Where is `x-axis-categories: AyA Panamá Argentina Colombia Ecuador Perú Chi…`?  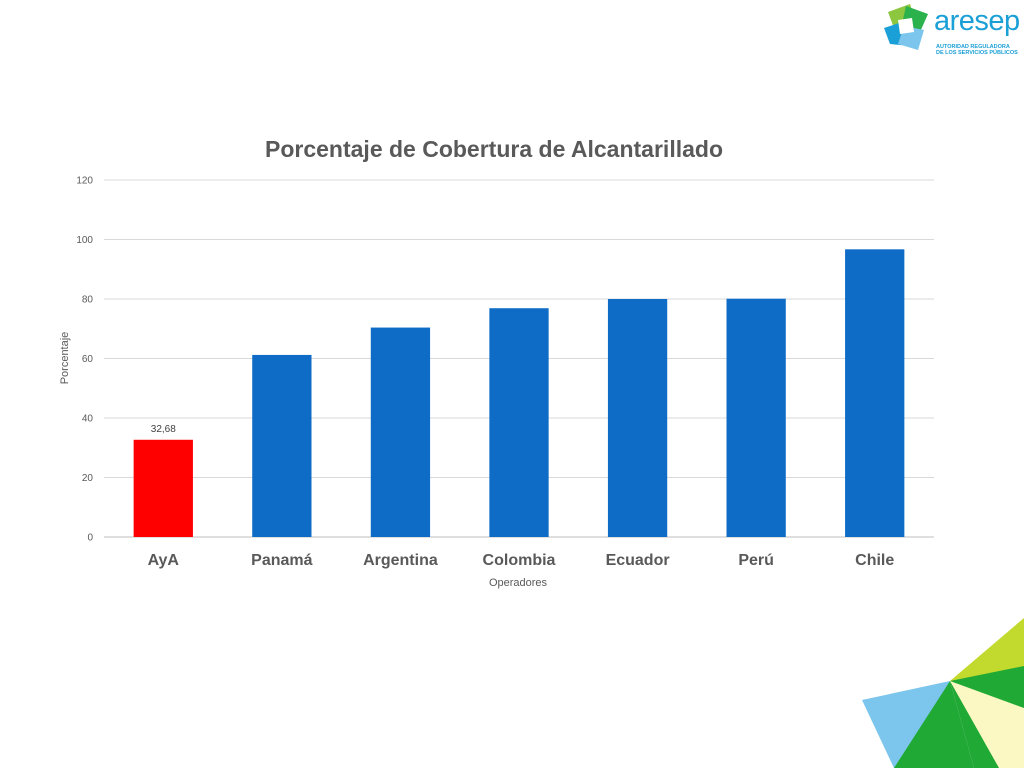
x-axis-categories: AyA Panamá Argentina Colombia Ecuador Perú Chi… is located at coordinates (521, 560).